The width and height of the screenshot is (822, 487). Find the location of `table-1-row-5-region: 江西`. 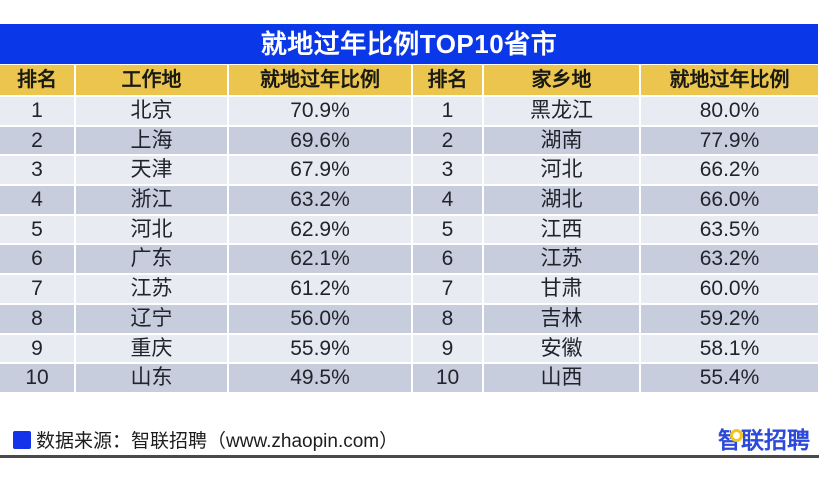

table-1-row-5-region: 江西 is located at coordinates (561, 229).